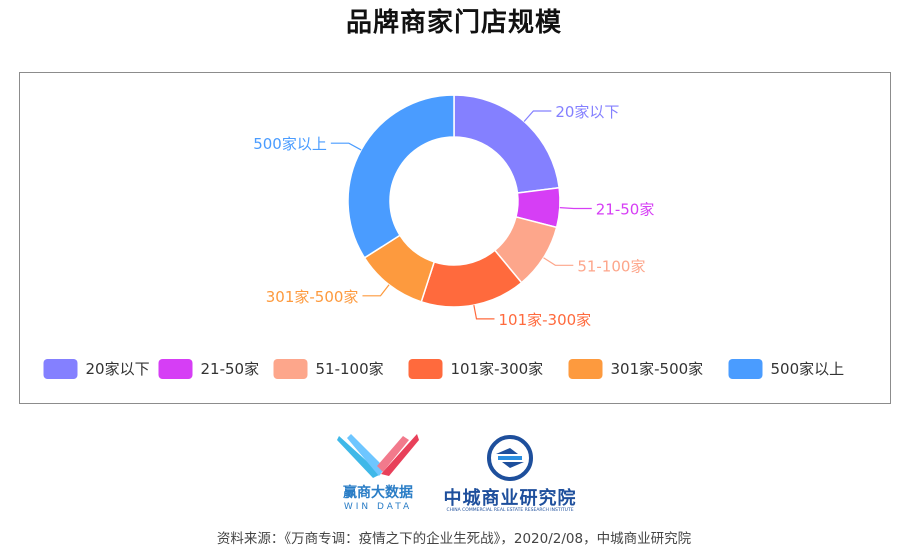 This screenshot has height=546, width=908. I want to click on legend-label-3: 51-100家, so click(350, 369).